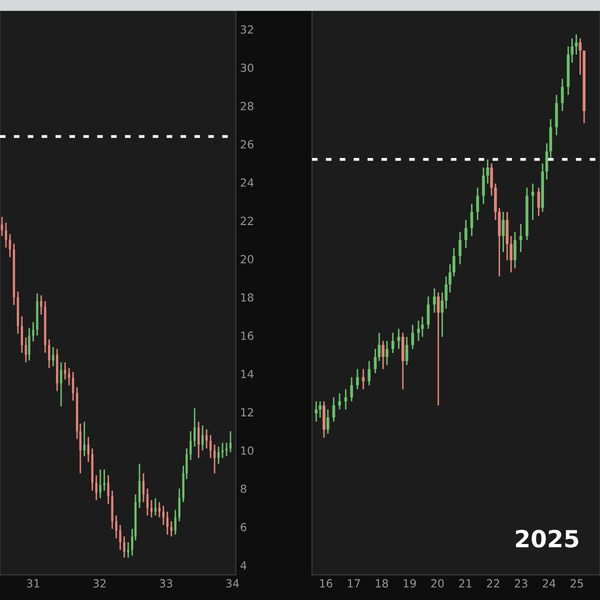  What do you see at coordinates (246, 220) in the screenshot?
I see `y-tick-label: 22` at bounding box center [246, 220].